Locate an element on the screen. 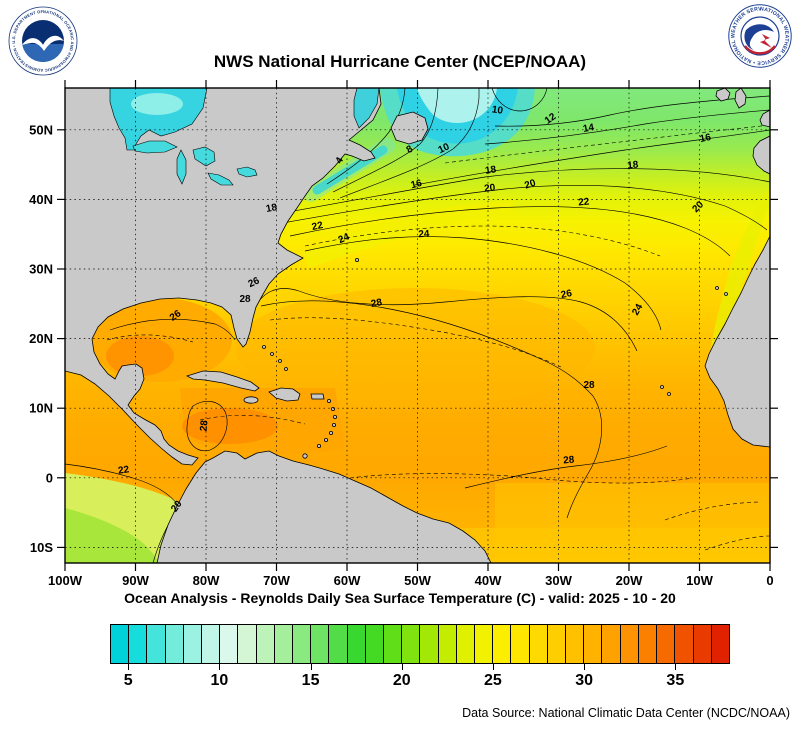 This screenshot has width=800, height=737. lon-label: 40W is located at coordinates (488, 580).